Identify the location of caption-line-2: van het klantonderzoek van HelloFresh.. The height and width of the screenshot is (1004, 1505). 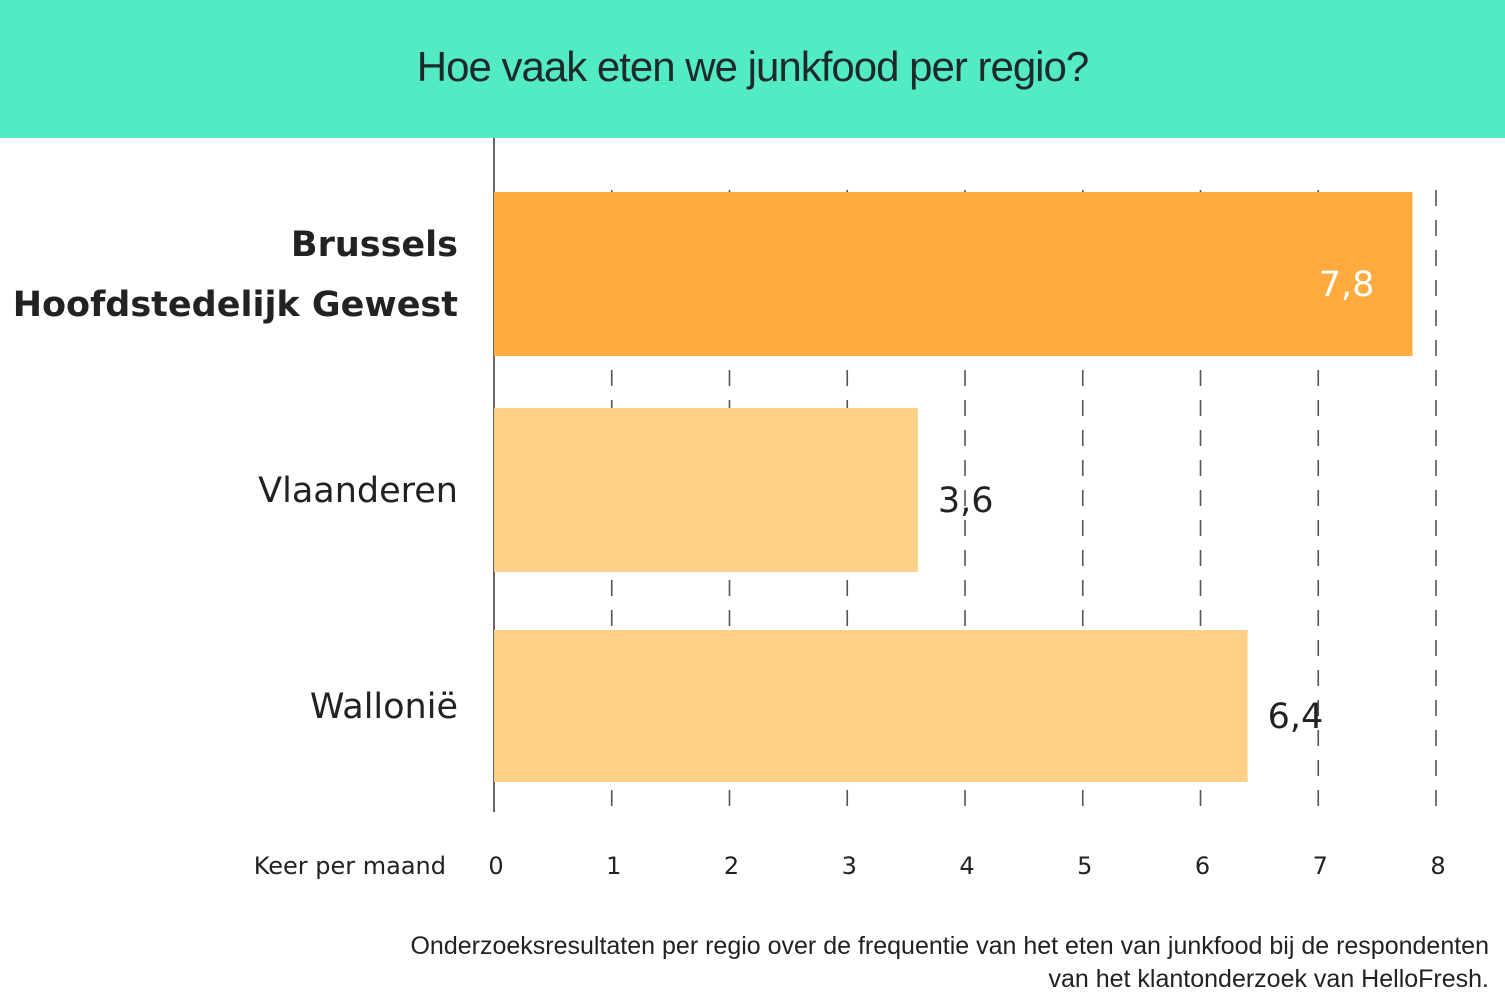
(1268, 979).